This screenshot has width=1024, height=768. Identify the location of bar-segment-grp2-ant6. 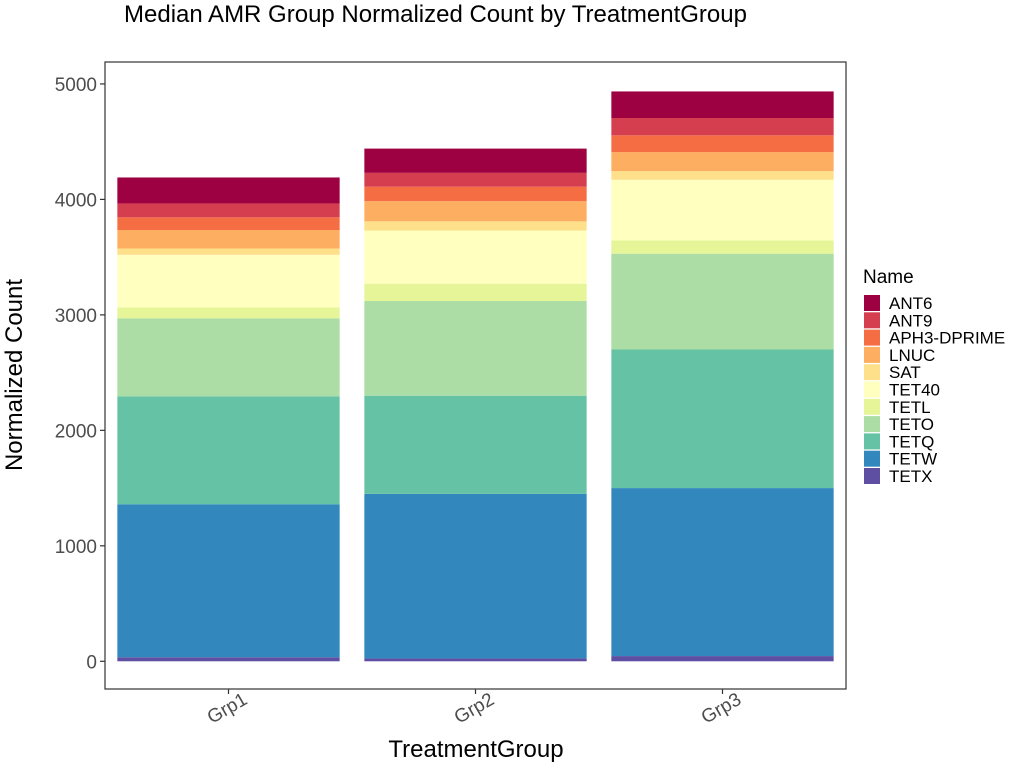
(475, 160).